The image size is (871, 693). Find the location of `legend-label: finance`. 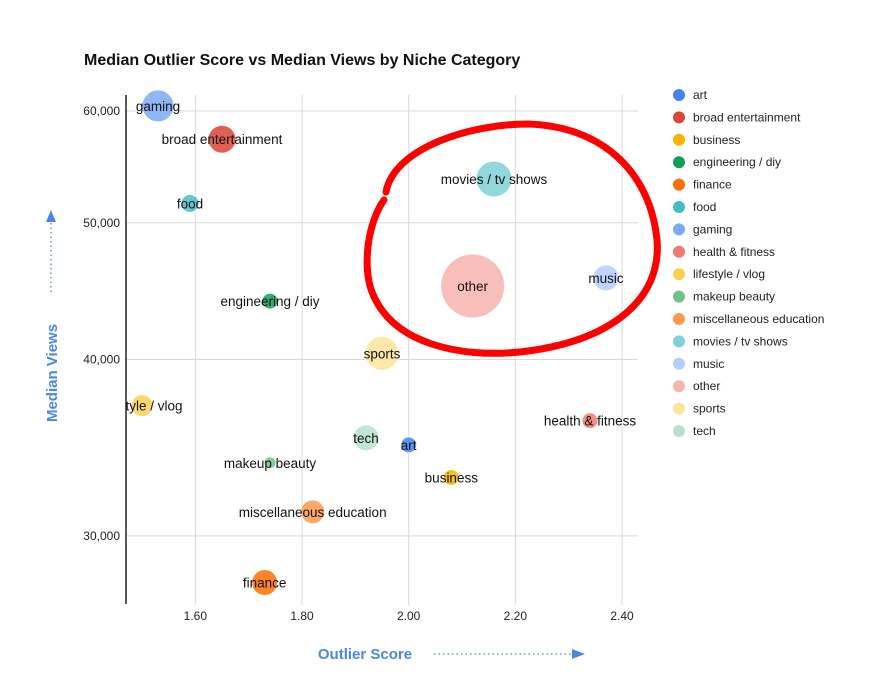

legend-label: finance is located at coordinates (712, 185).